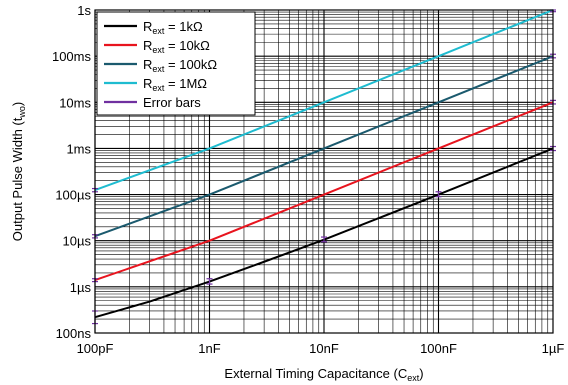 This screenshot has height=385, width=568. I want to click on x-tick-labels: 100pF 1nF 10nF 100nF 1µF, so click(321, 348).